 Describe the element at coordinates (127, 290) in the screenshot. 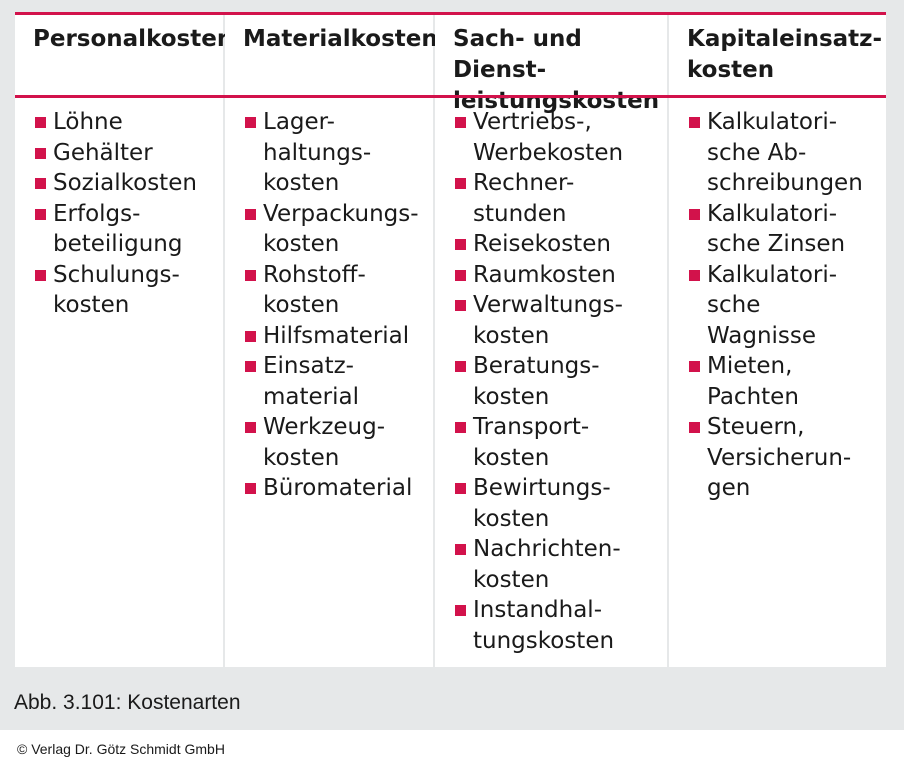

I see `list-item: Schulungs-kosten` at that location.